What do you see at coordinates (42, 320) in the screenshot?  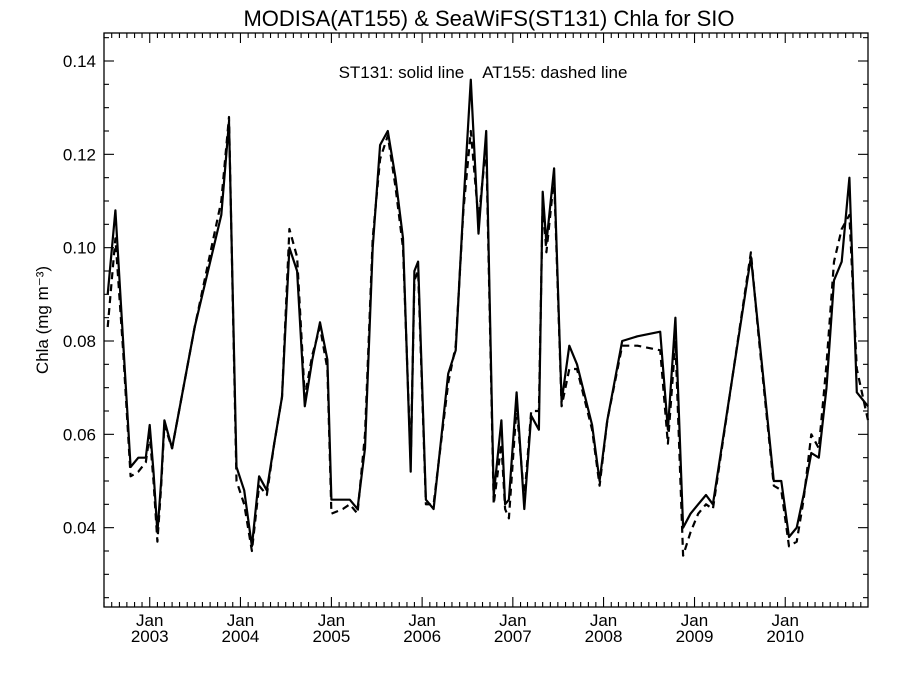 I see `y-axis-label: Chla (mg m⁻³)` at bounding box center [42, 320].